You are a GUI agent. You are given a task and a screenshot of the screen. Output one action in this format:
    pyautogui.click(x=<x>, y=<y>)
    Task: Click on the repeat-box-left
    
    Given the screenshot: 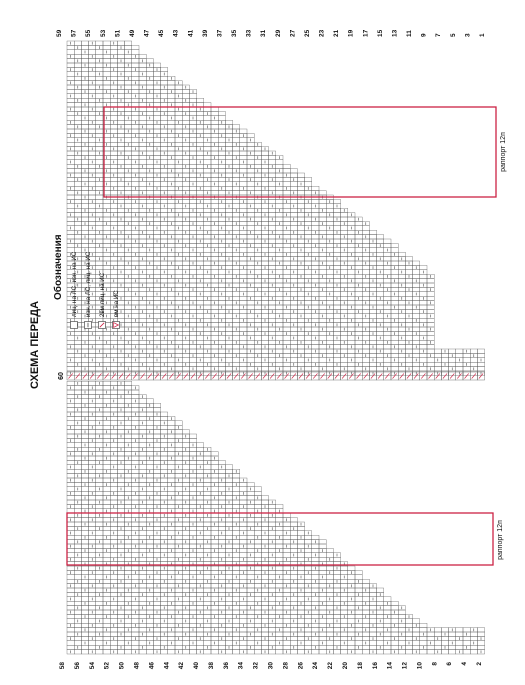 What is the action you would take?
    pyautogui.click(x=280, y=539)
    